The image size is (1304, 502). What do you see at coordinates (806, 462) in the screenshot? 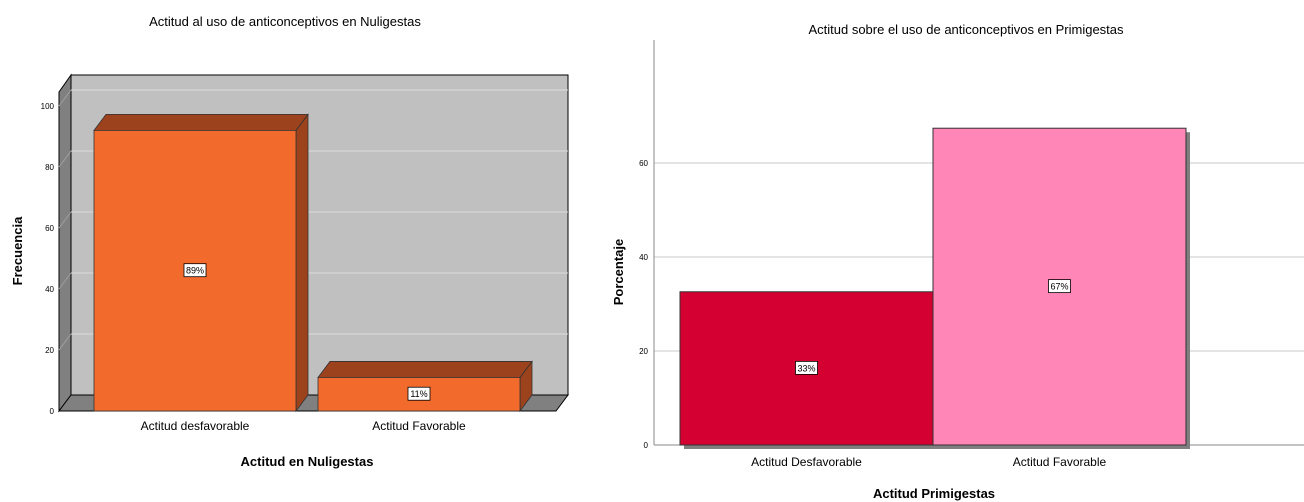
I see `x-tick-label: Actitud Desfavorable` at bounding box center [806, 462].